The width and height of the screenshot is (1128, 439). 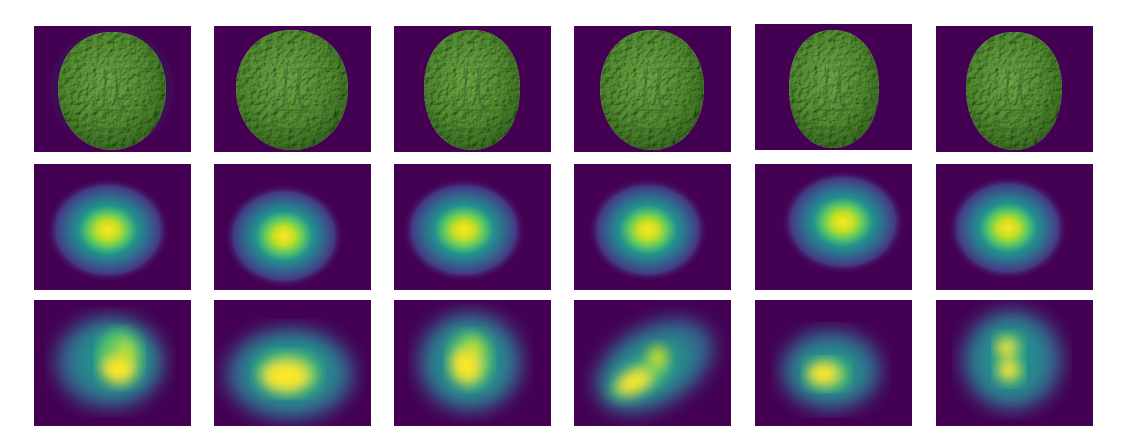 I want to click on gaussian-heatmap-6-image, so click(x=1014, y=227).